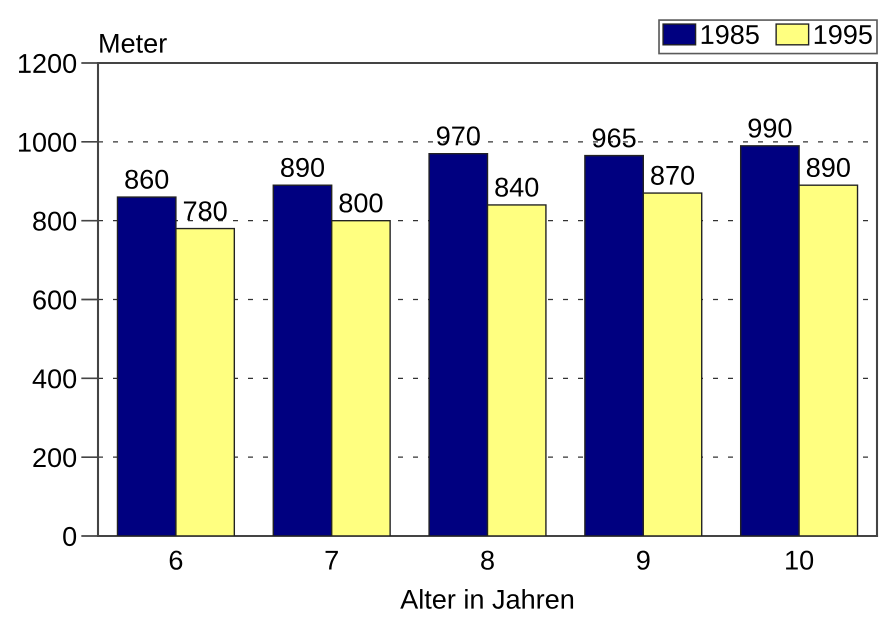 Image resolution: width=879 pixels, height=623 pixels. I want to click on y-tick-label: 400, so click(54, 378).